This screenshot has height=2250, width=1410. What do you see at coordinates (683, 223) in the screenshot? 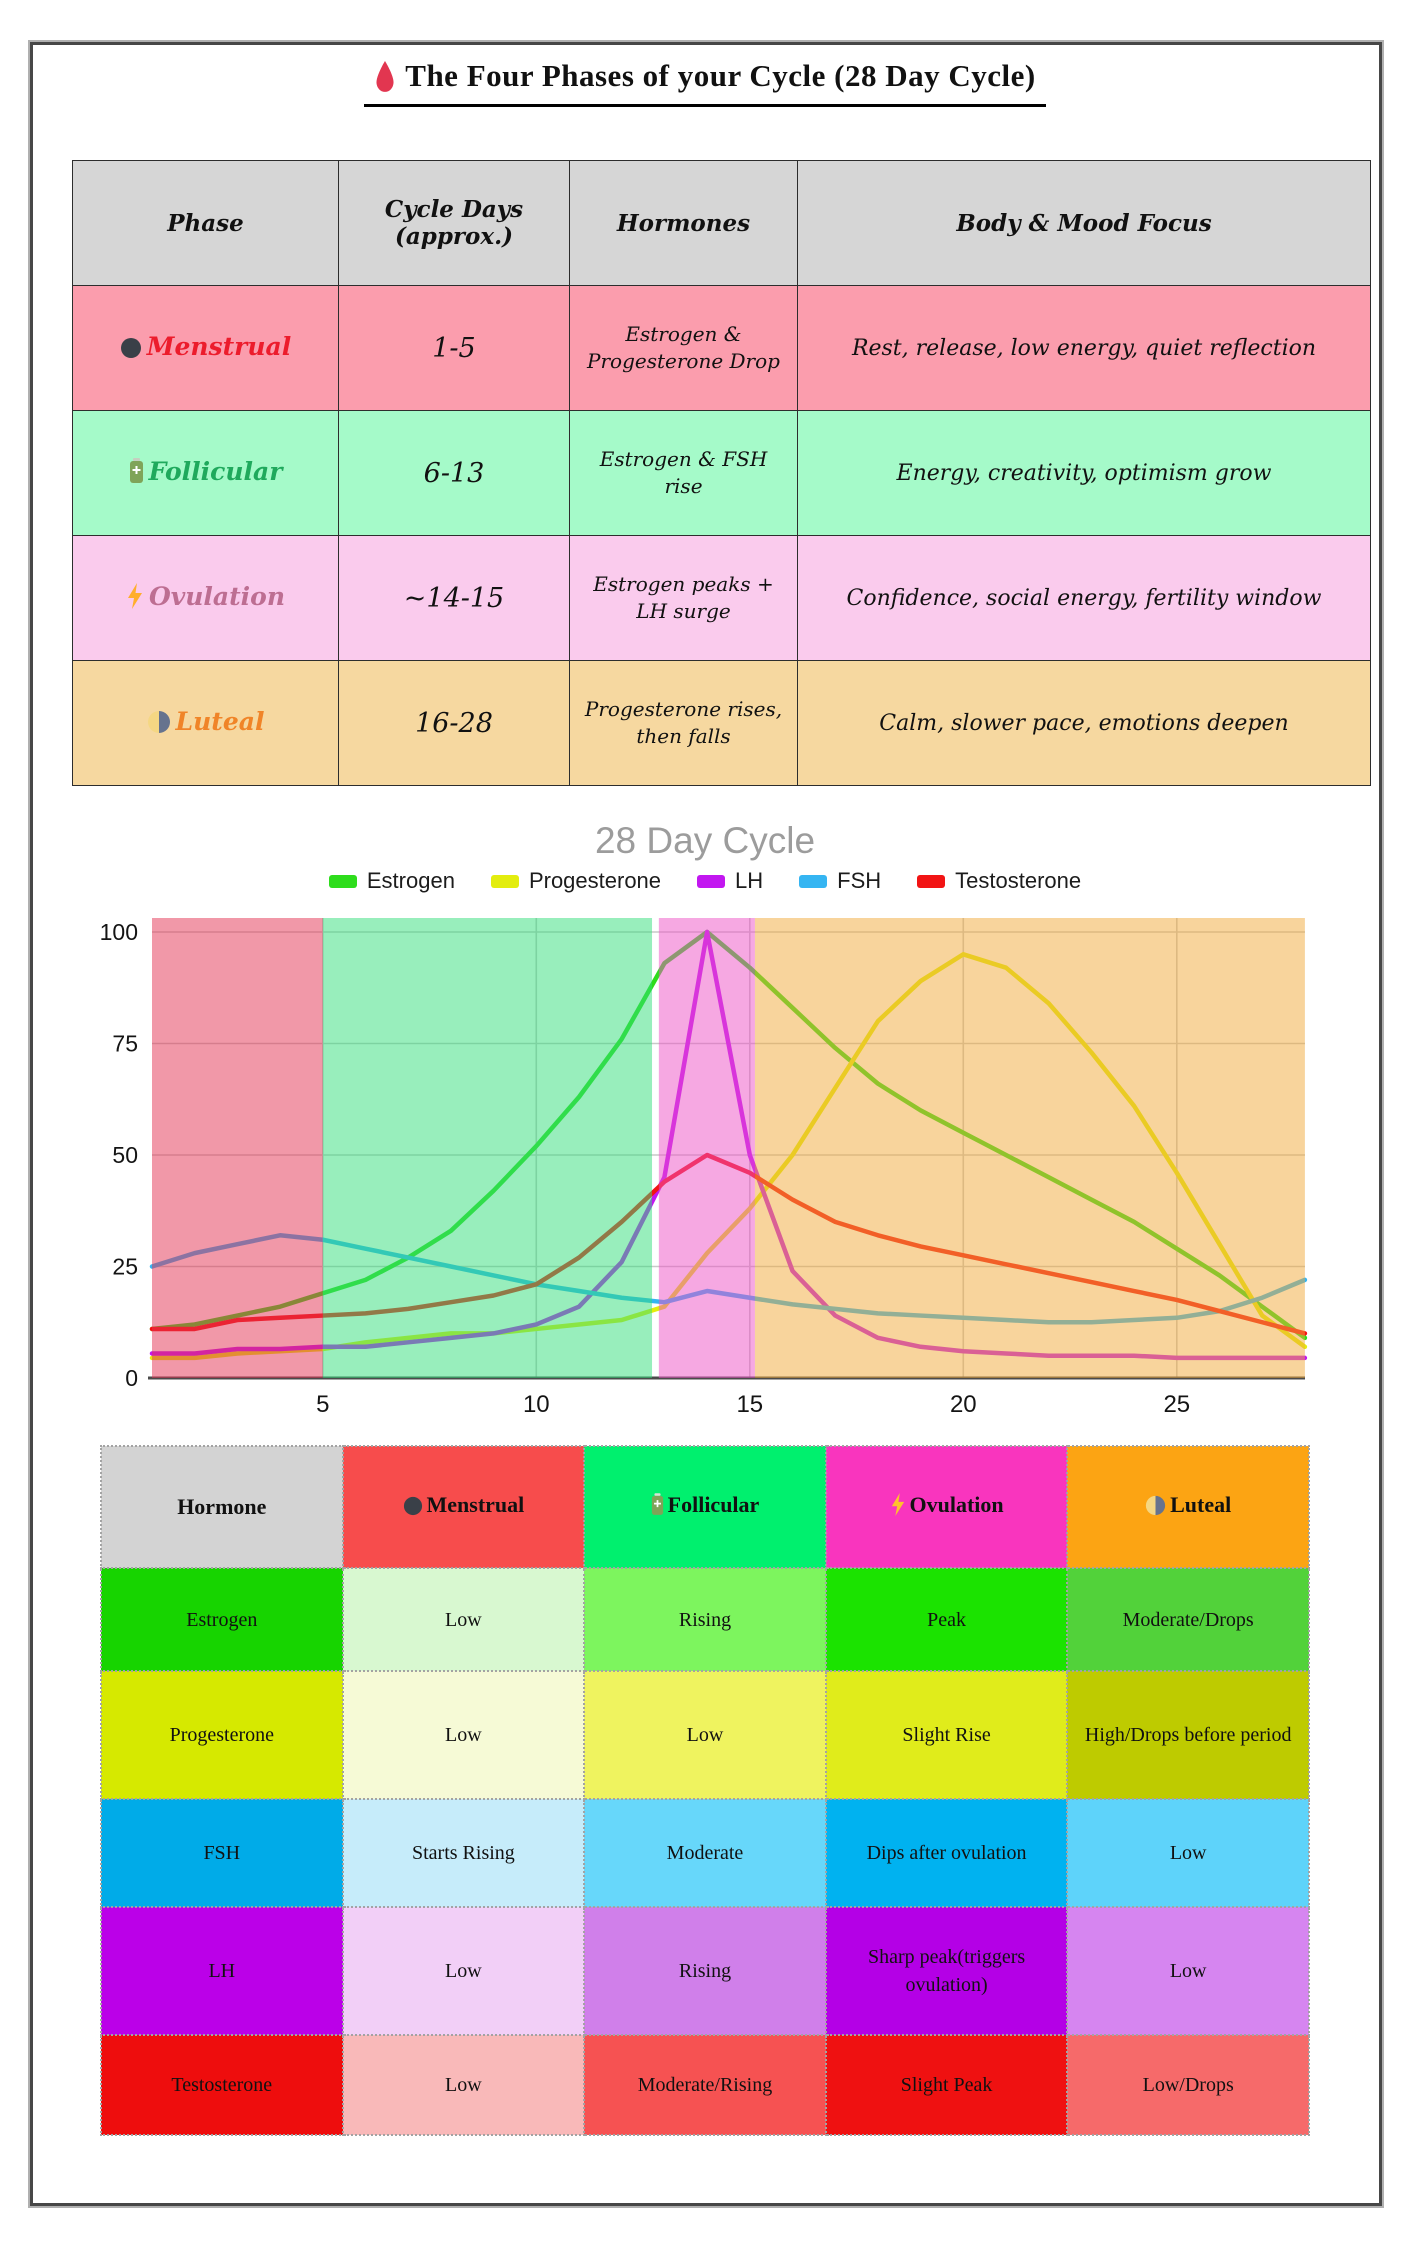
I see `header-hormones: Hormones` at bounding box center [683, 223].